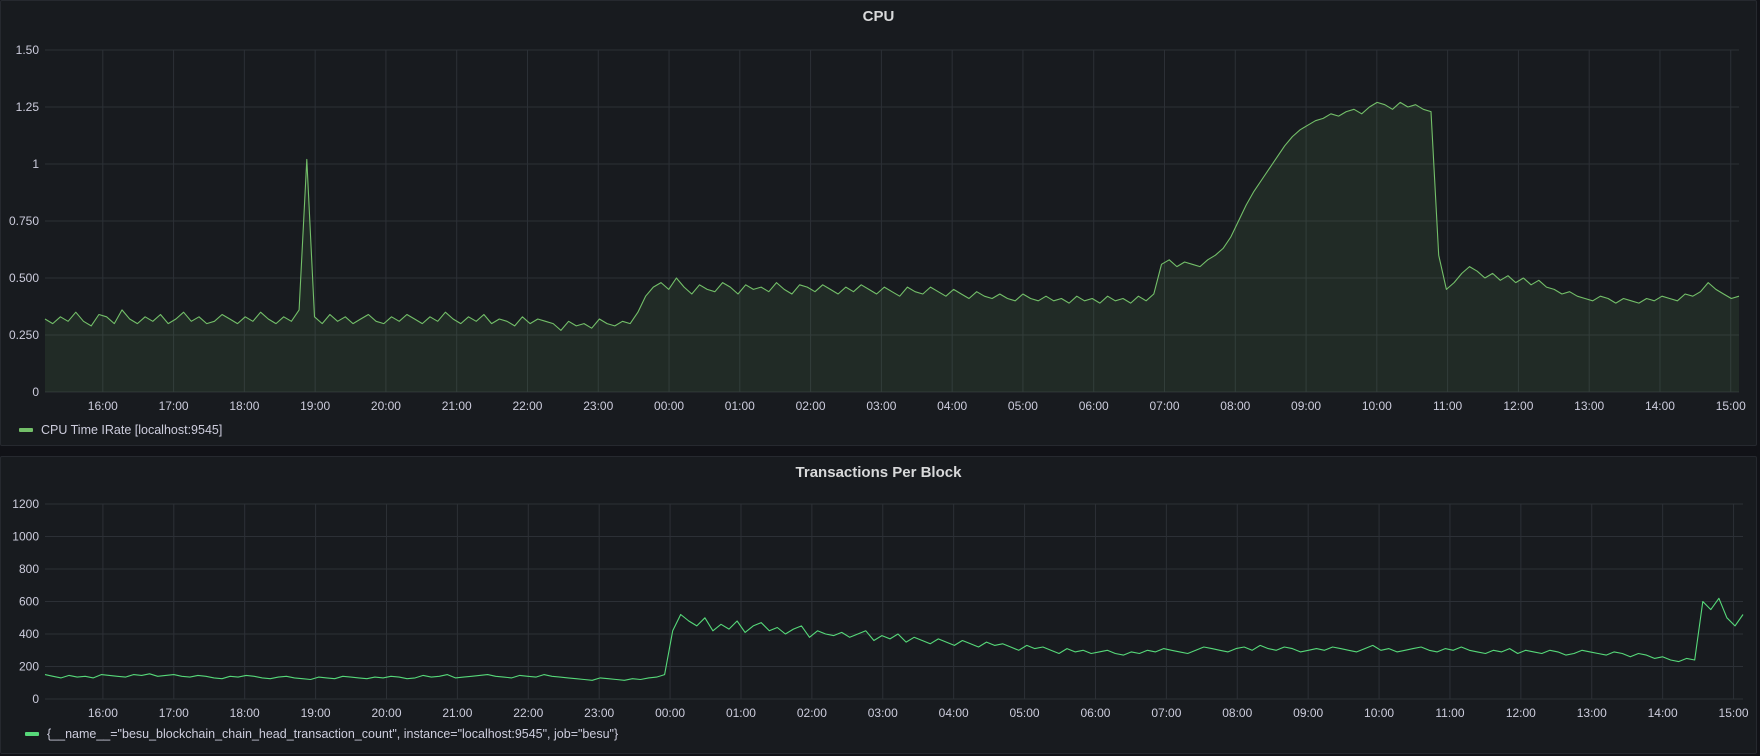 The image size is (1760, 756). Describe the element at coordinates (878, 16) in the screenshot. I see `panel-title: CPU` at that location.